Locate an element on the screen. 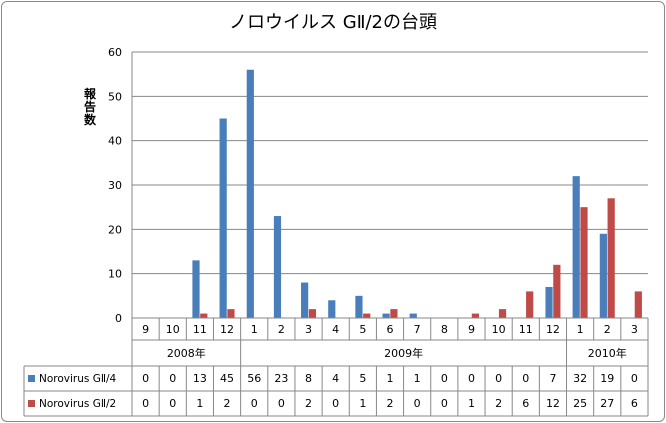  data-label: 13 is located at coordinates (200, 378).